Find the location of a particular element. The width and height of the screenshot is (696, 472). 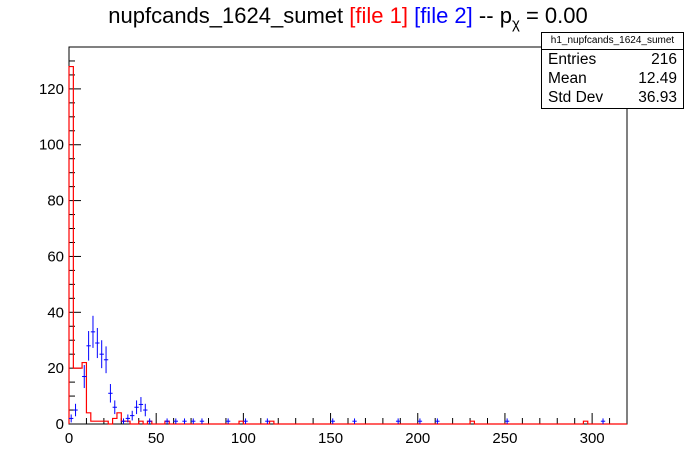

x-tick-label: 100 is located at coordinates (243, 438).